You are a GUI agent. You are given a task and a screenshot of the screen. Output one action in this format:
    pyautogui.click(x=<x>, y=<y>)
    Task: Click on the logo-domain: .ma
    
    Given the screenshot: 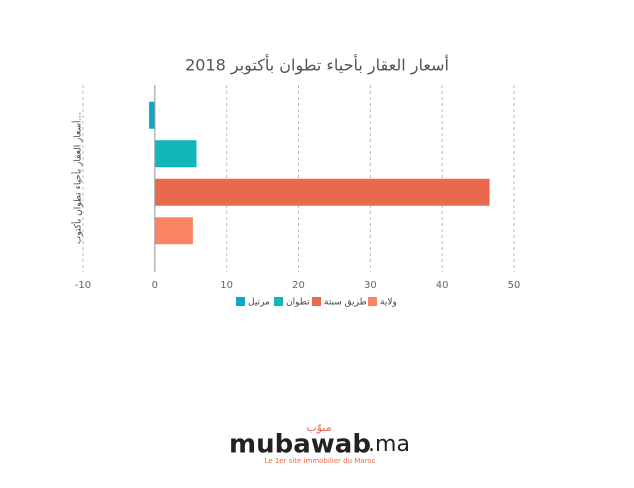 What is the action you would take?
    pyautogui.click(x=389, y=444)
    